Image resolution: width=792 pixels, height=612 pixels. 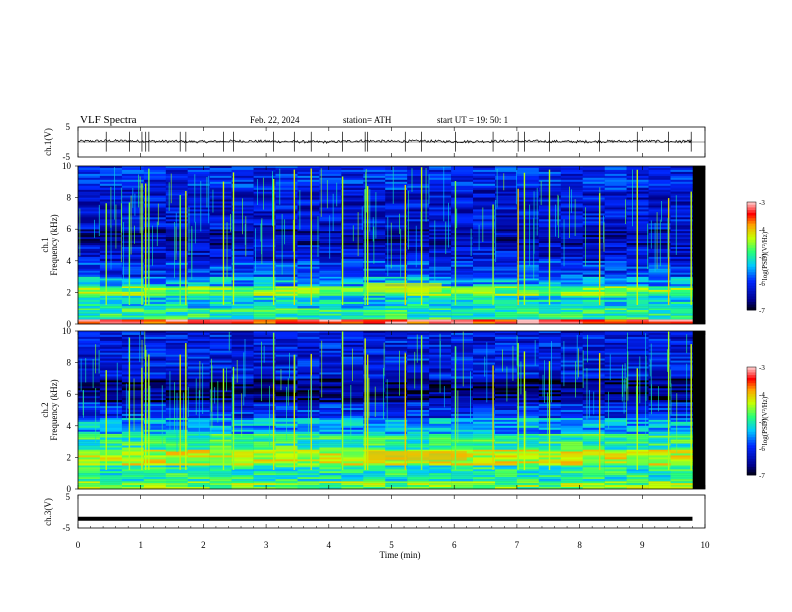 I want to click on xtick-label: 1, so click(x=140, y=545).